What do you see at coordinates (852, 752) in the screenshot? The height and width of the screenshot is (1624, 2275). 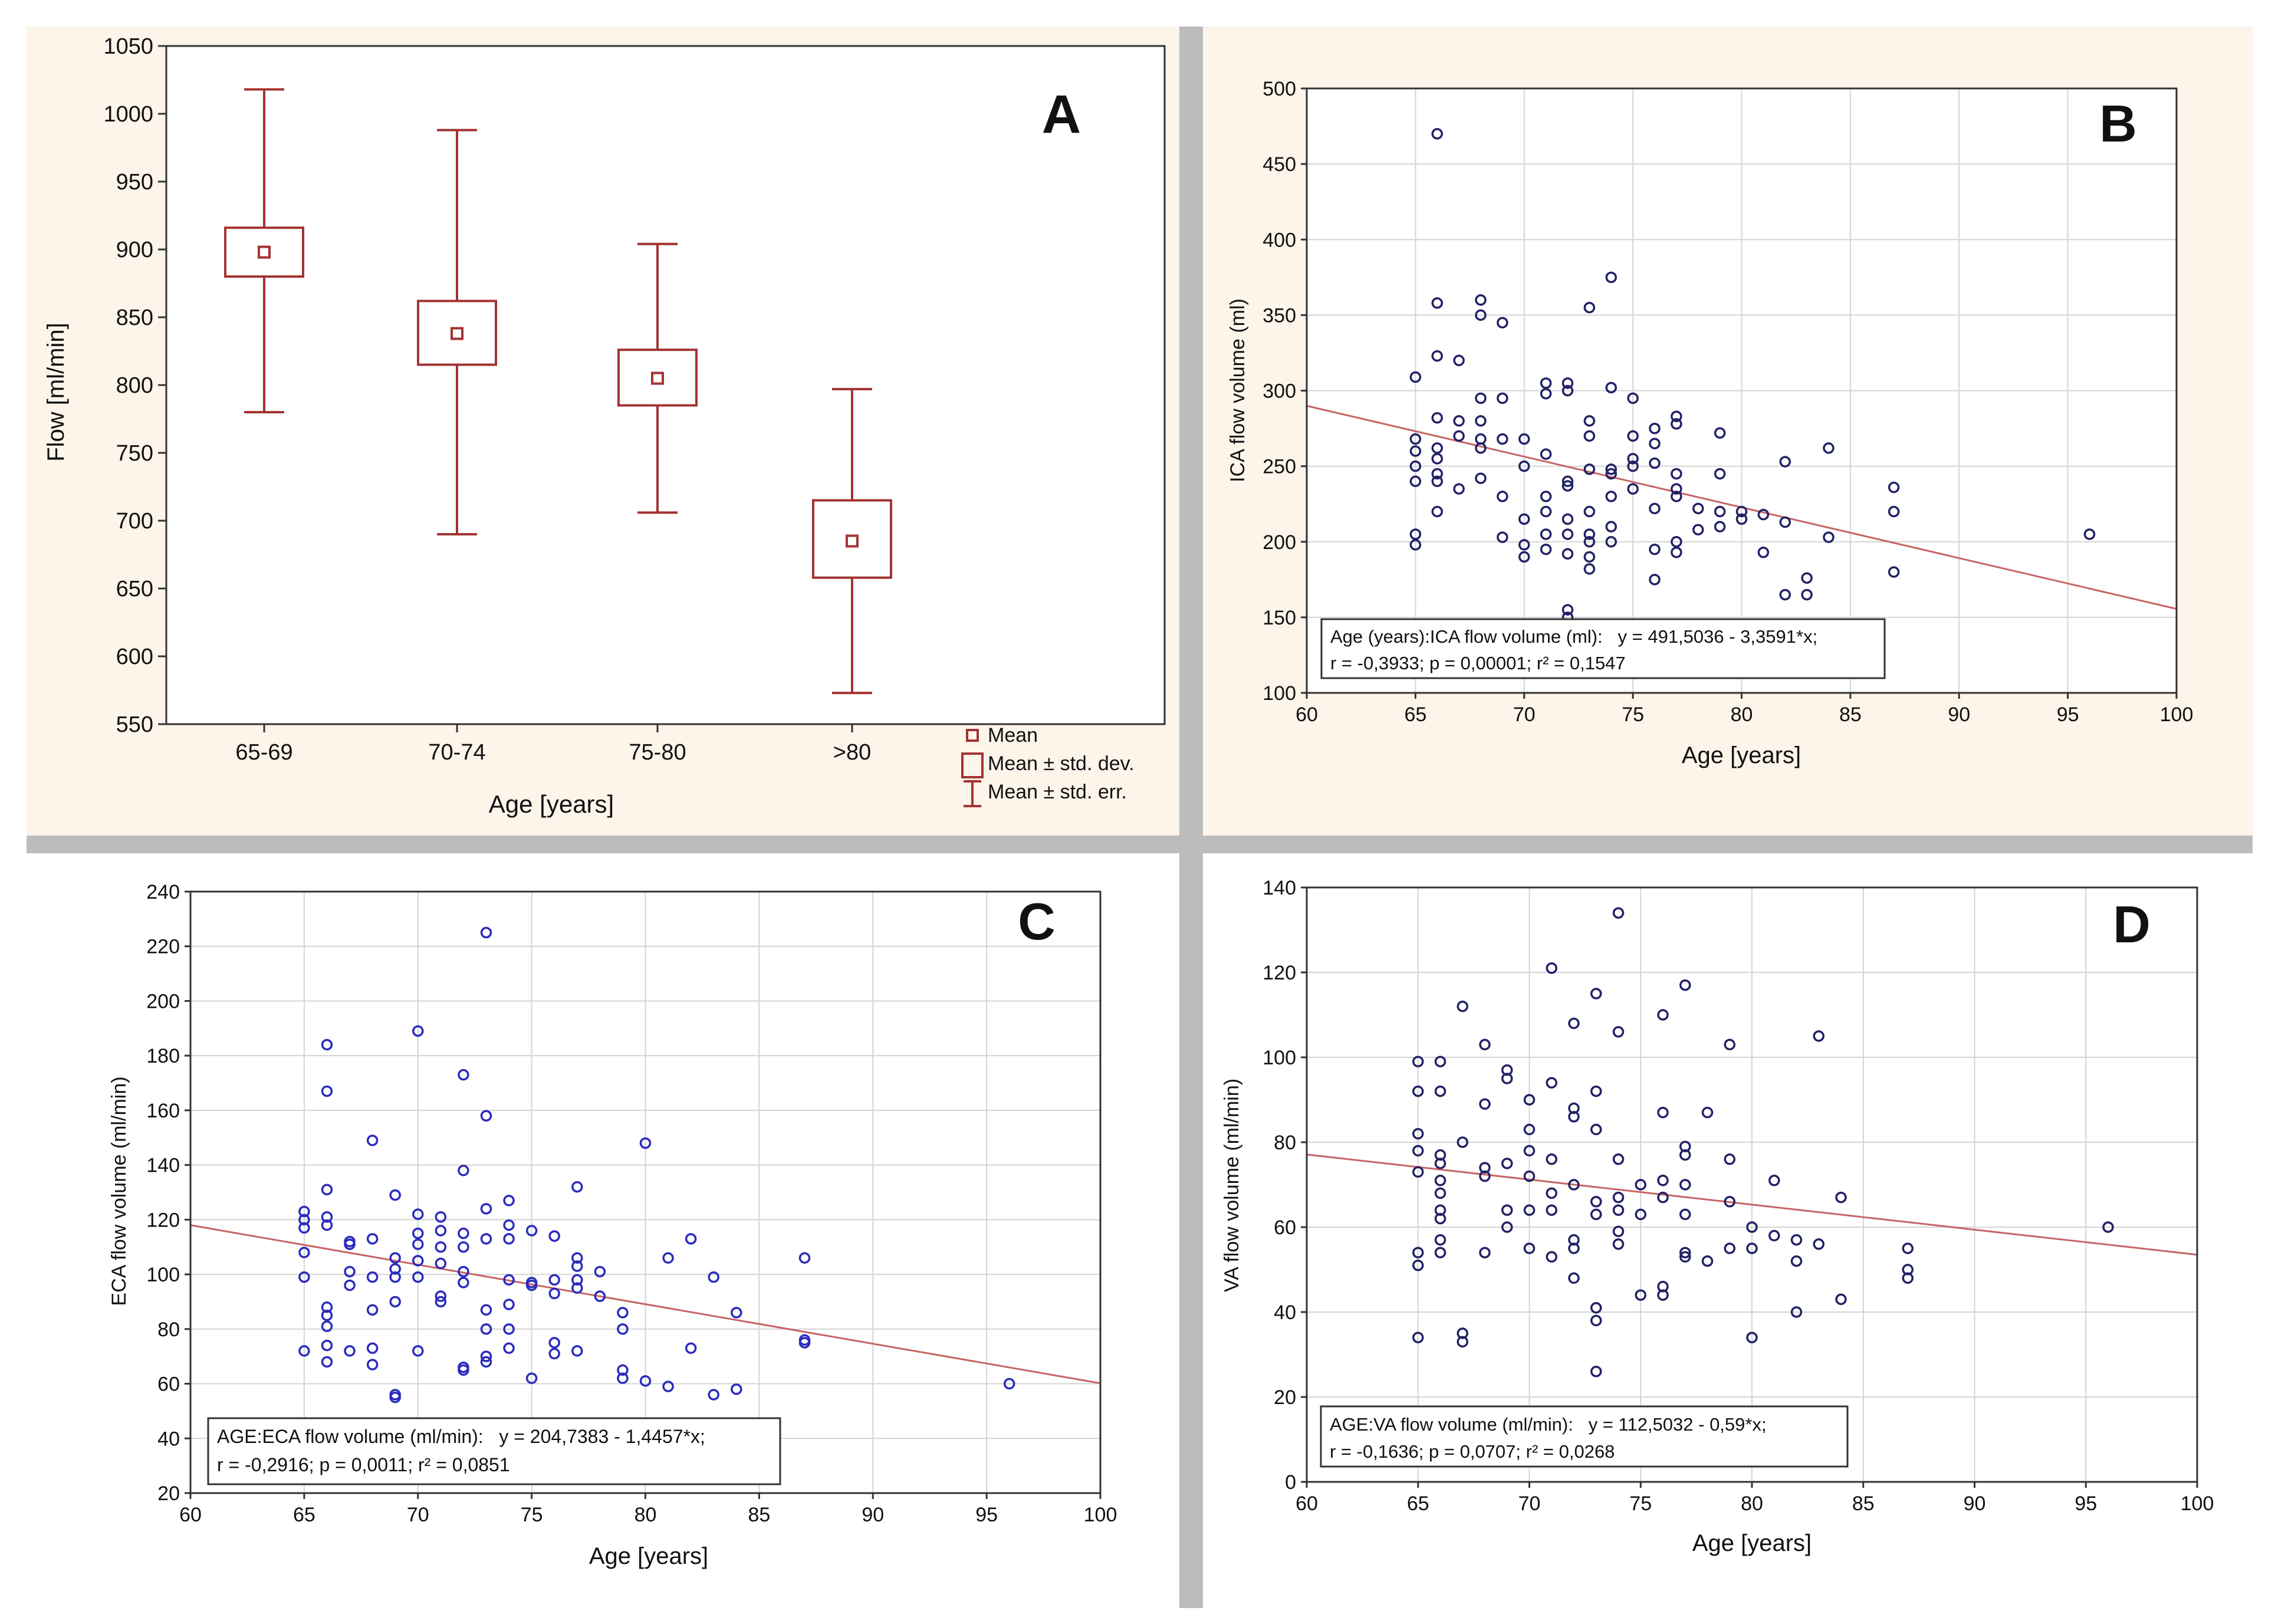 I see `panel-a-x-tick-label: >80` at bounding box center [852, 752].